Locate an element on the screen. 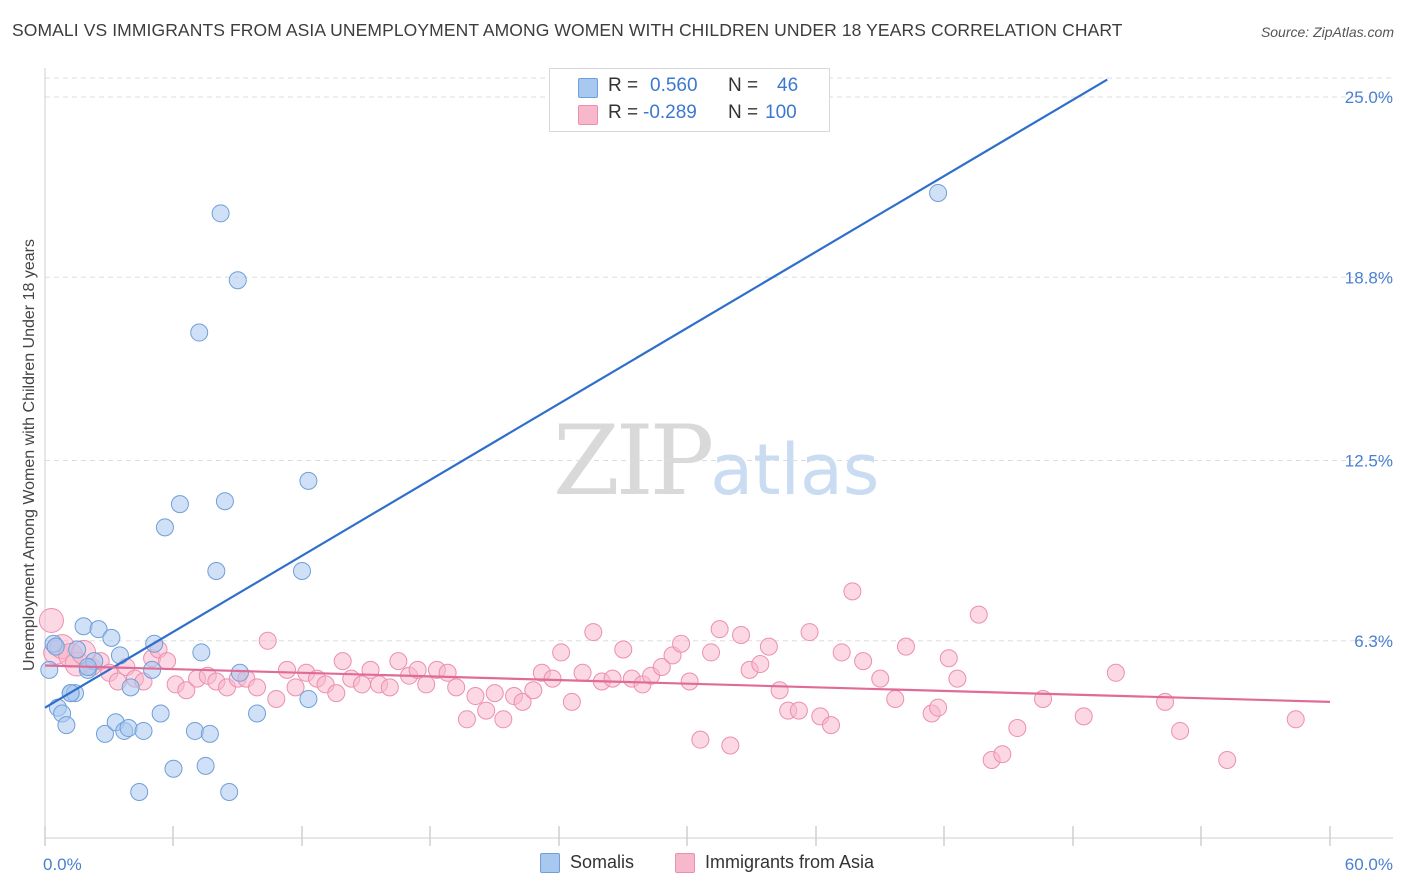 Image resolution: width=1406 pixels, height=892 pixels. series-legend: Somalis Immigrants from Asia is located at coordinates (703, 864).